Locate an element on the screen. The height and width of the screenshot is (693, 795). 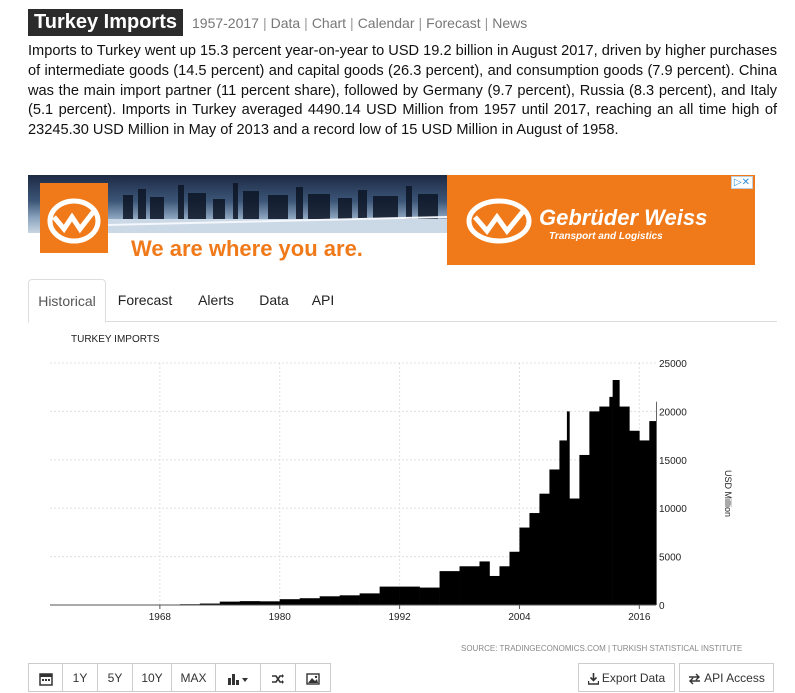
city-skyline-image is located at coordinates (277, 208).